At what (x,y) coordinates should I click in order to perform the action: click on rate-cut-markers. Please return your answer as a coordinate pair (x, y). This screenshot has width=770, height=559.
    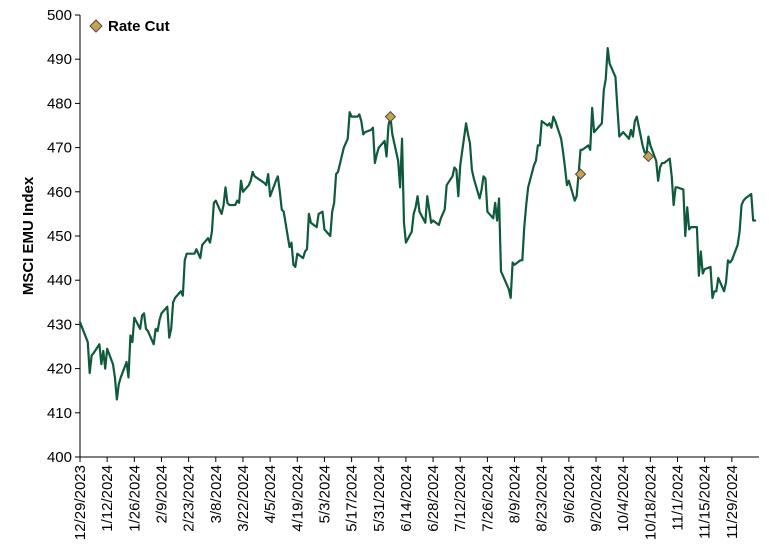
    Looking at the image, I should click on (519, 145).